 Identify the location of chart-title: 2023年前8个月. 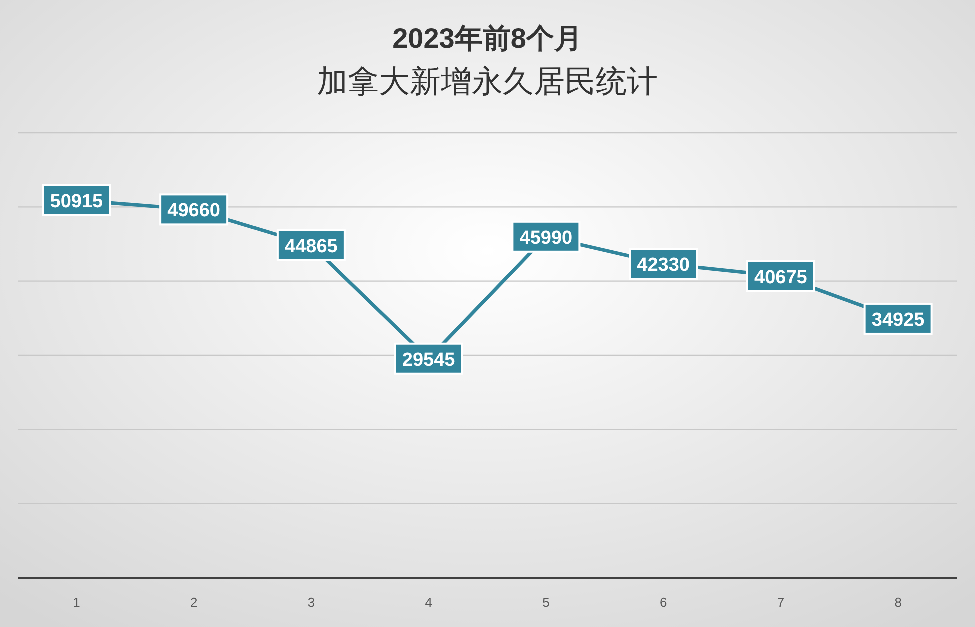
(487, 38).